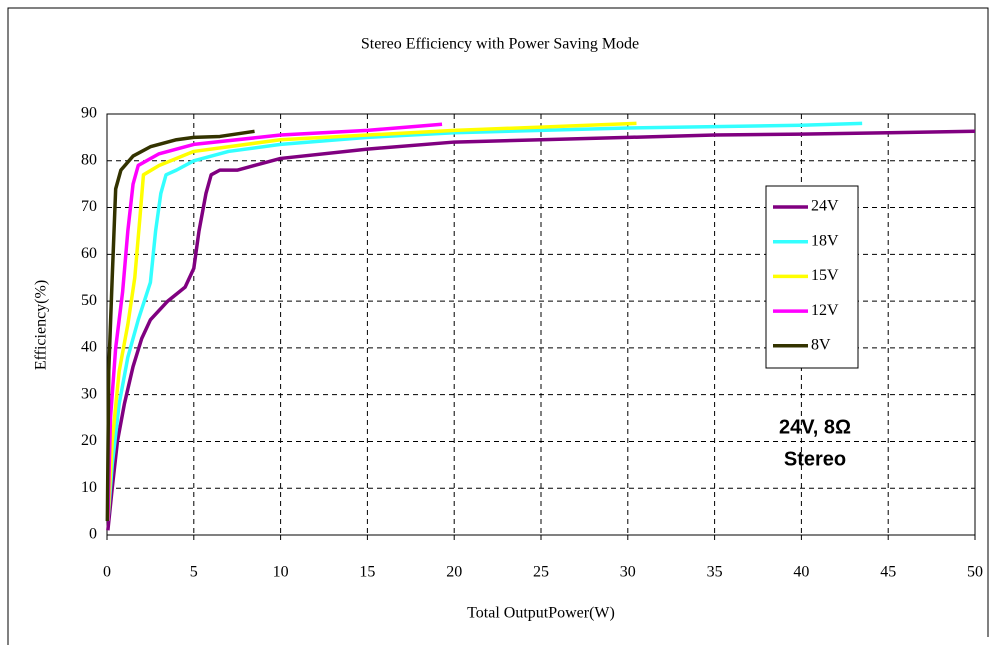  Describe the element at coordinates (89, 393) in the screenshot. I see `y-tick-label: 30` at that location.